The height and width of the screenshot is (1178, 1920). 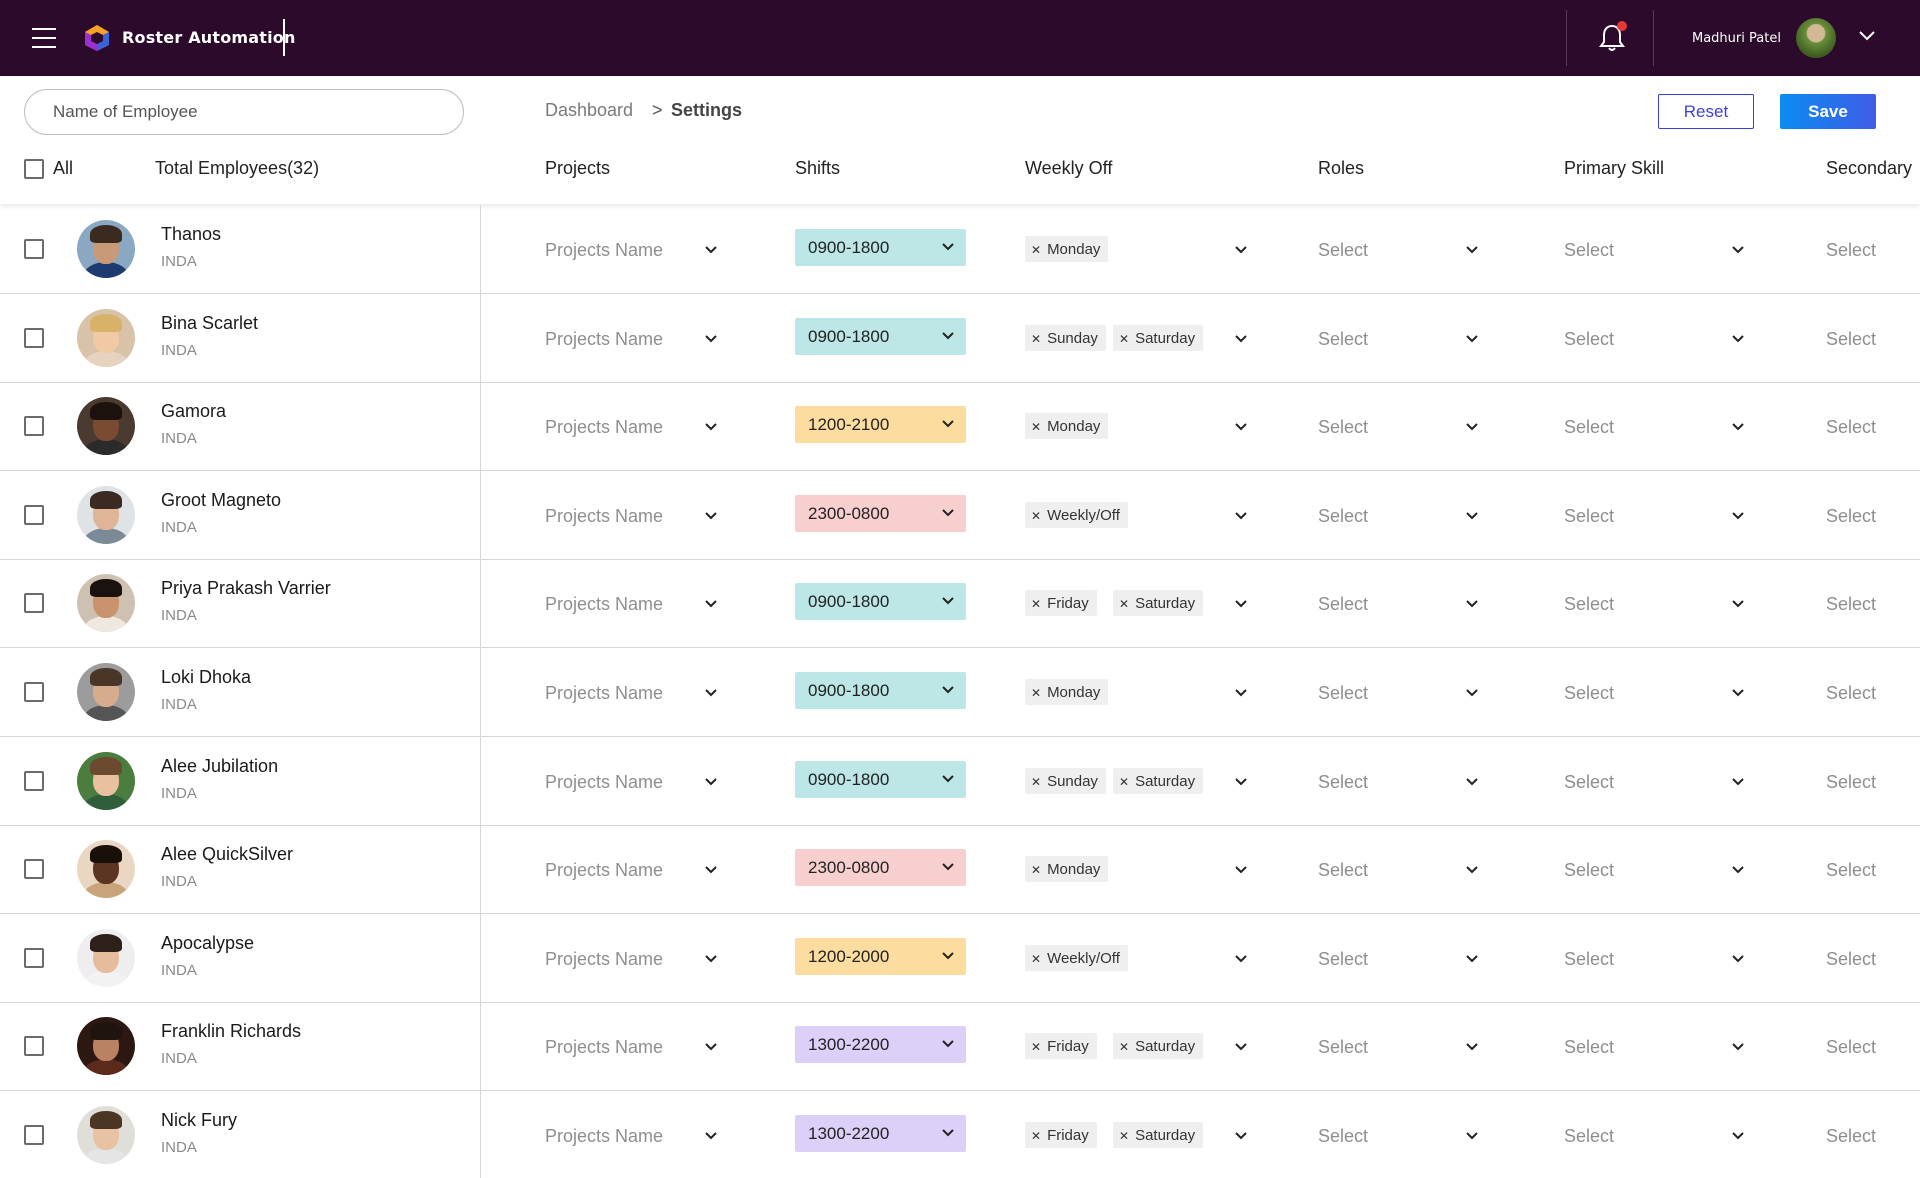 I want to click on save-button: Save, so click(x=1828, y=111).